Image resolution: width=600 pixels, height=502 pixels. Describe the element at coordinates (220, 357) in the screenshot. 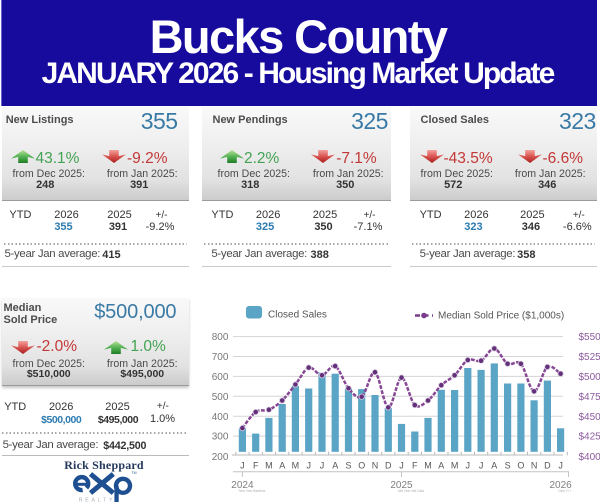

I see `svg-text: 700` at that location.